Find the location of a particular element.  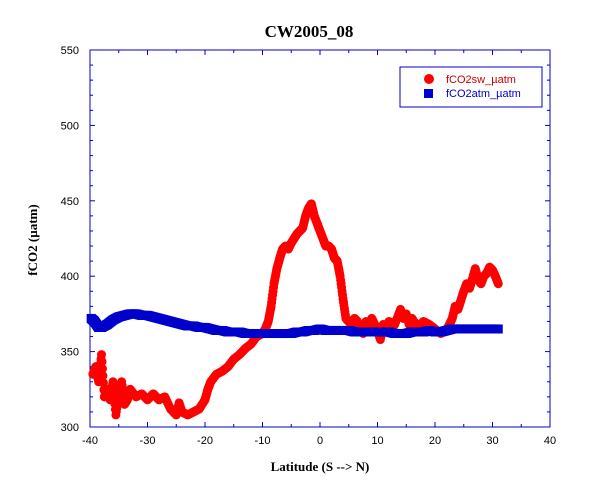

legend-marker-atm is located at coordinates (428, 93).